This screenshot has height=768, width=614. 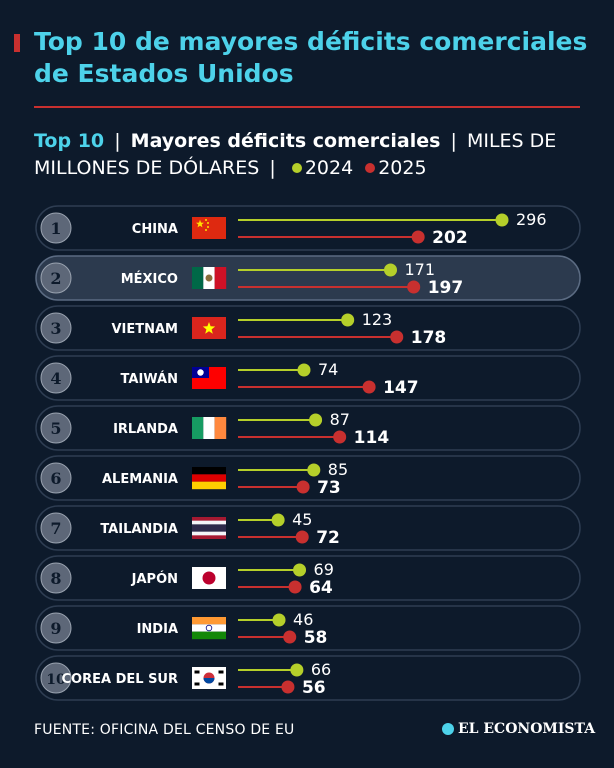 I want to click on value-label-2024: 123, so click(x=377, y=319).